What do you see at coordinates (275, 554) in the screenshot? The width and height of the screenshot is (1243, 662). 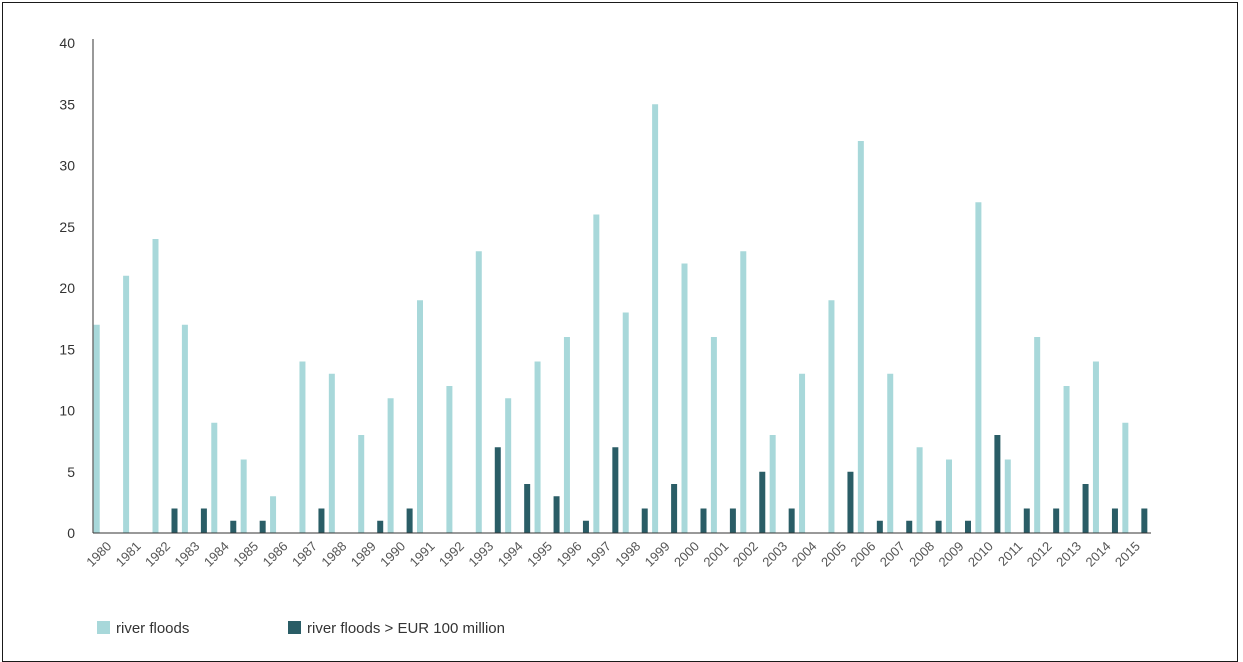 I see `x-tick-label: 1986` at bounding box center [275, 554].